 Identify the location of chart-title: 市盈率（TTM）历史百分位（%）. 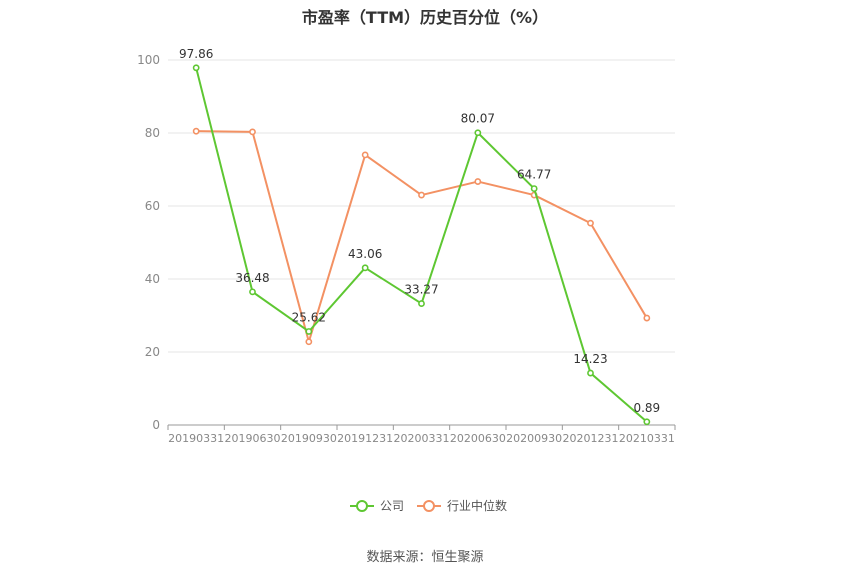
(425, 17).